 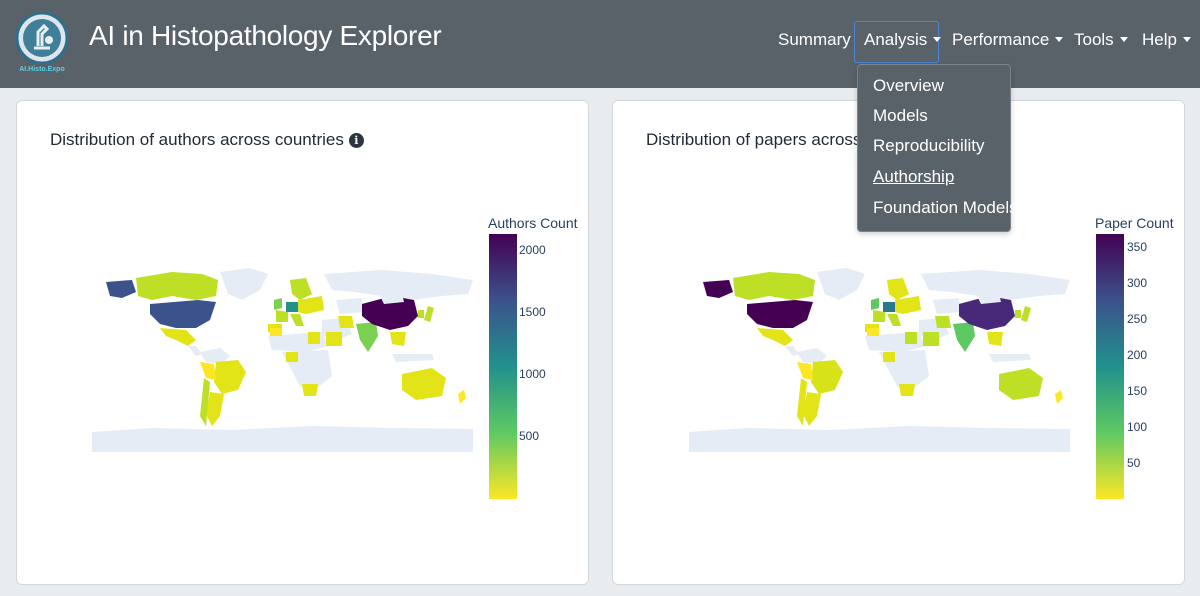 I want to click on nav-analysis: Analysis, so click(x=903, y=40).